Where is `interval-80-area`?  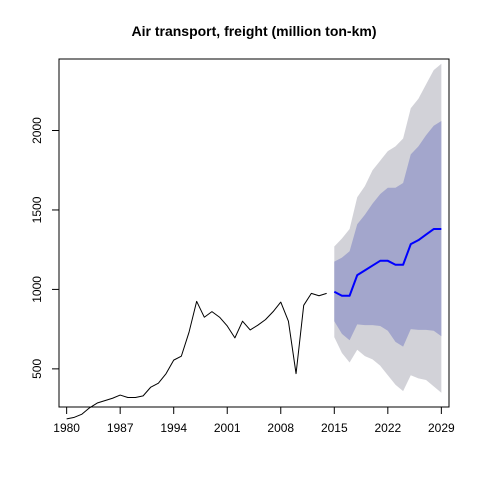
interval-80-area is located at coordinates (388, 233).